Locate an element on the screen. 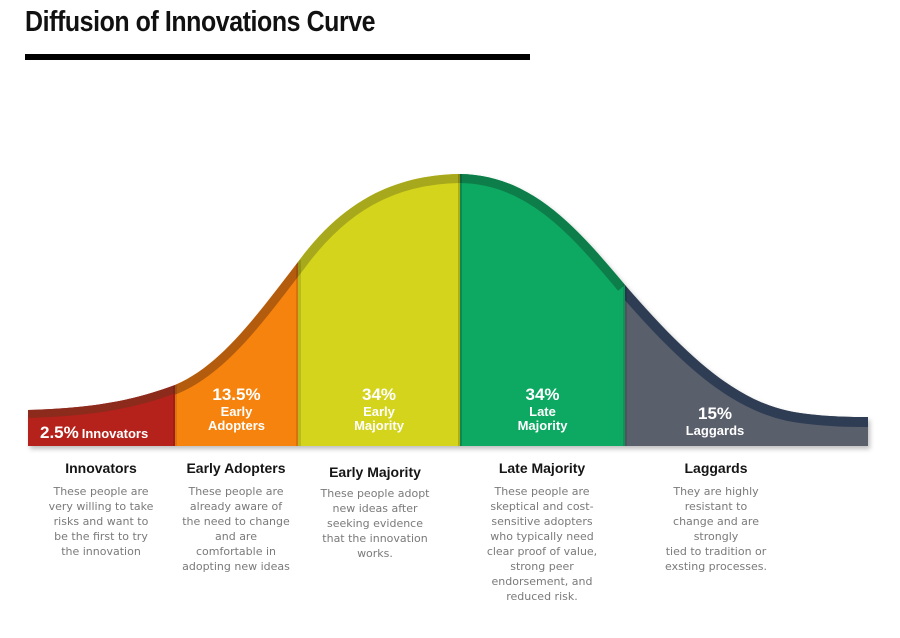 This screenshot has height=638, width=900. segment-label-innovators: 2.5% Innovators is located at coordinates (94, 432).